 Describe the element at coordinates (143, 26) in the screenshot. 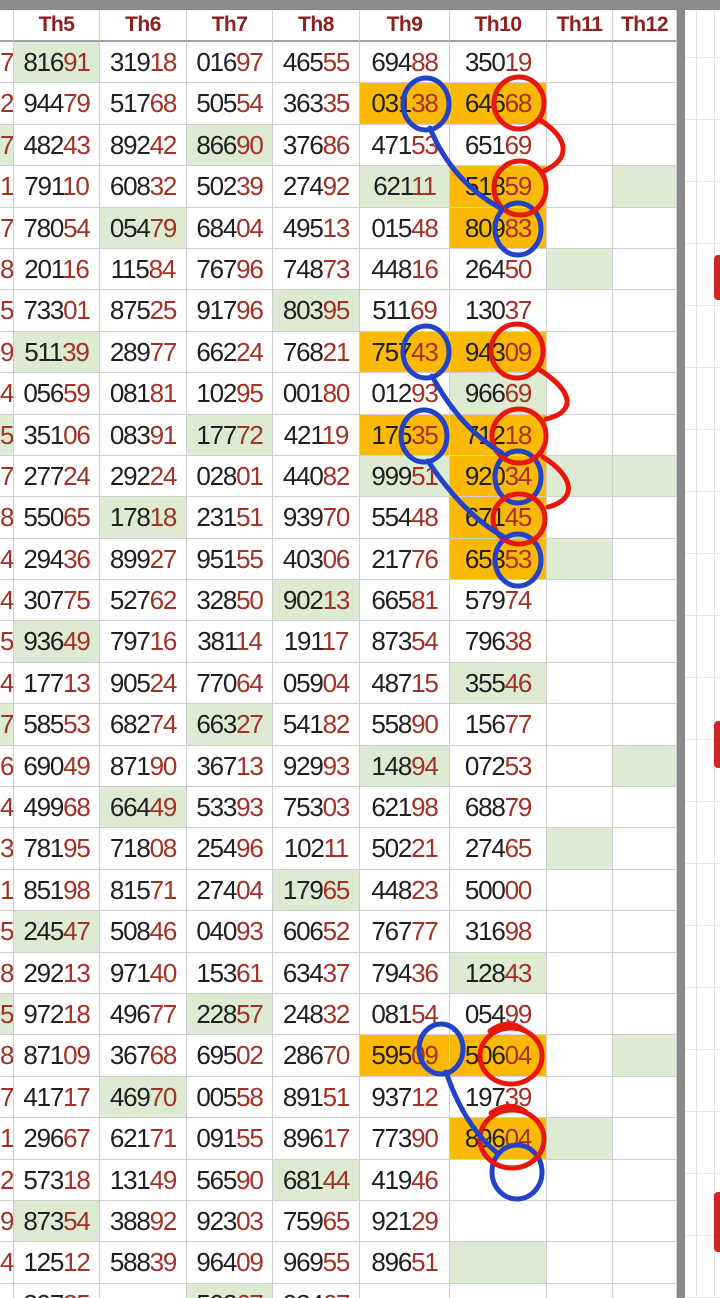

I see `column-header-th6: Th6` at that location.